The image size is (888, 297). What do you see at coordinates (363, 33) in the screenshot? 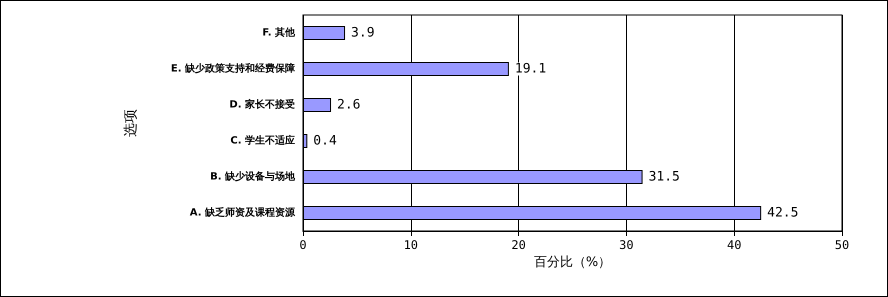
I see `data-label: 3.9` at bounding box center [363, 33].